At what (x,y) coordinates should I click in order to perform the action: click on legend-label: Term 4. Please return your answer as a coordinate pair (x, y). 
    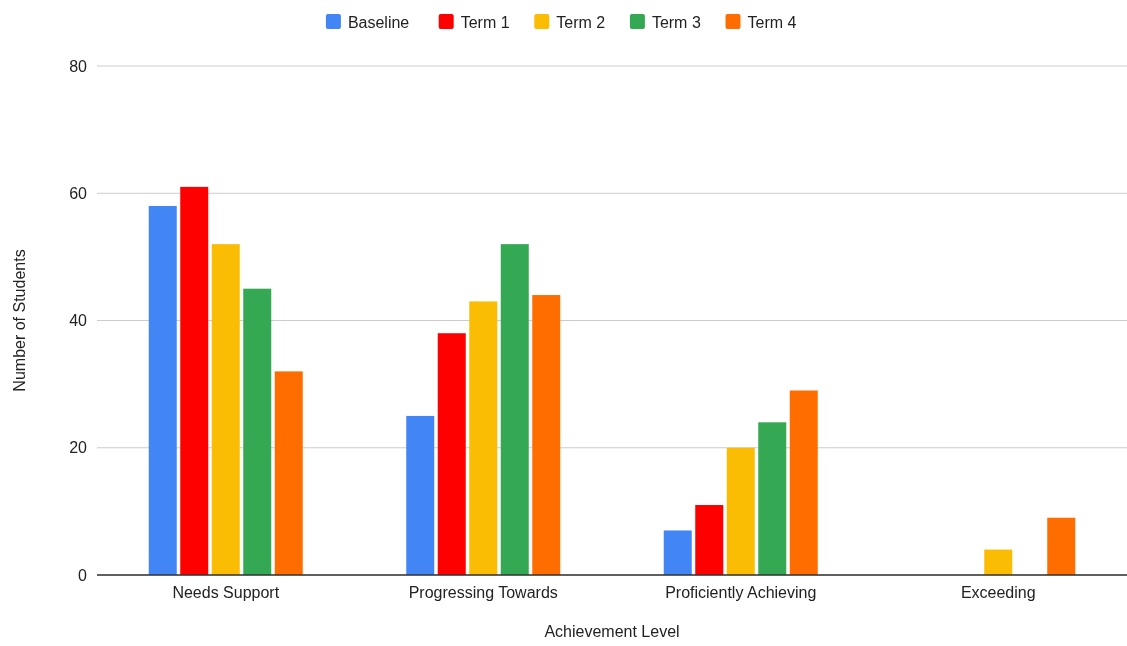
    Looking at the image, I should click on (772, 22).